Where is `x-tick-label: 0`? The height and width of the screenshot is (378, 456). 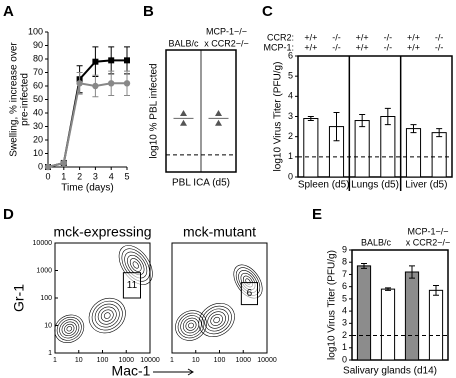 x-tick-label: 0 is located at coordinates (47, 176).